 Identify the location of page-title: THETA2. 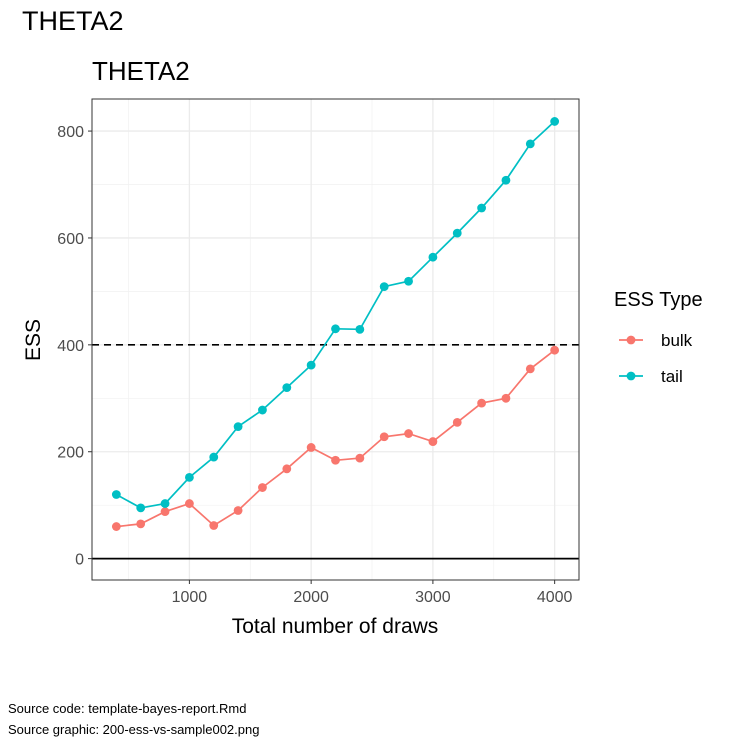
(73, 21).